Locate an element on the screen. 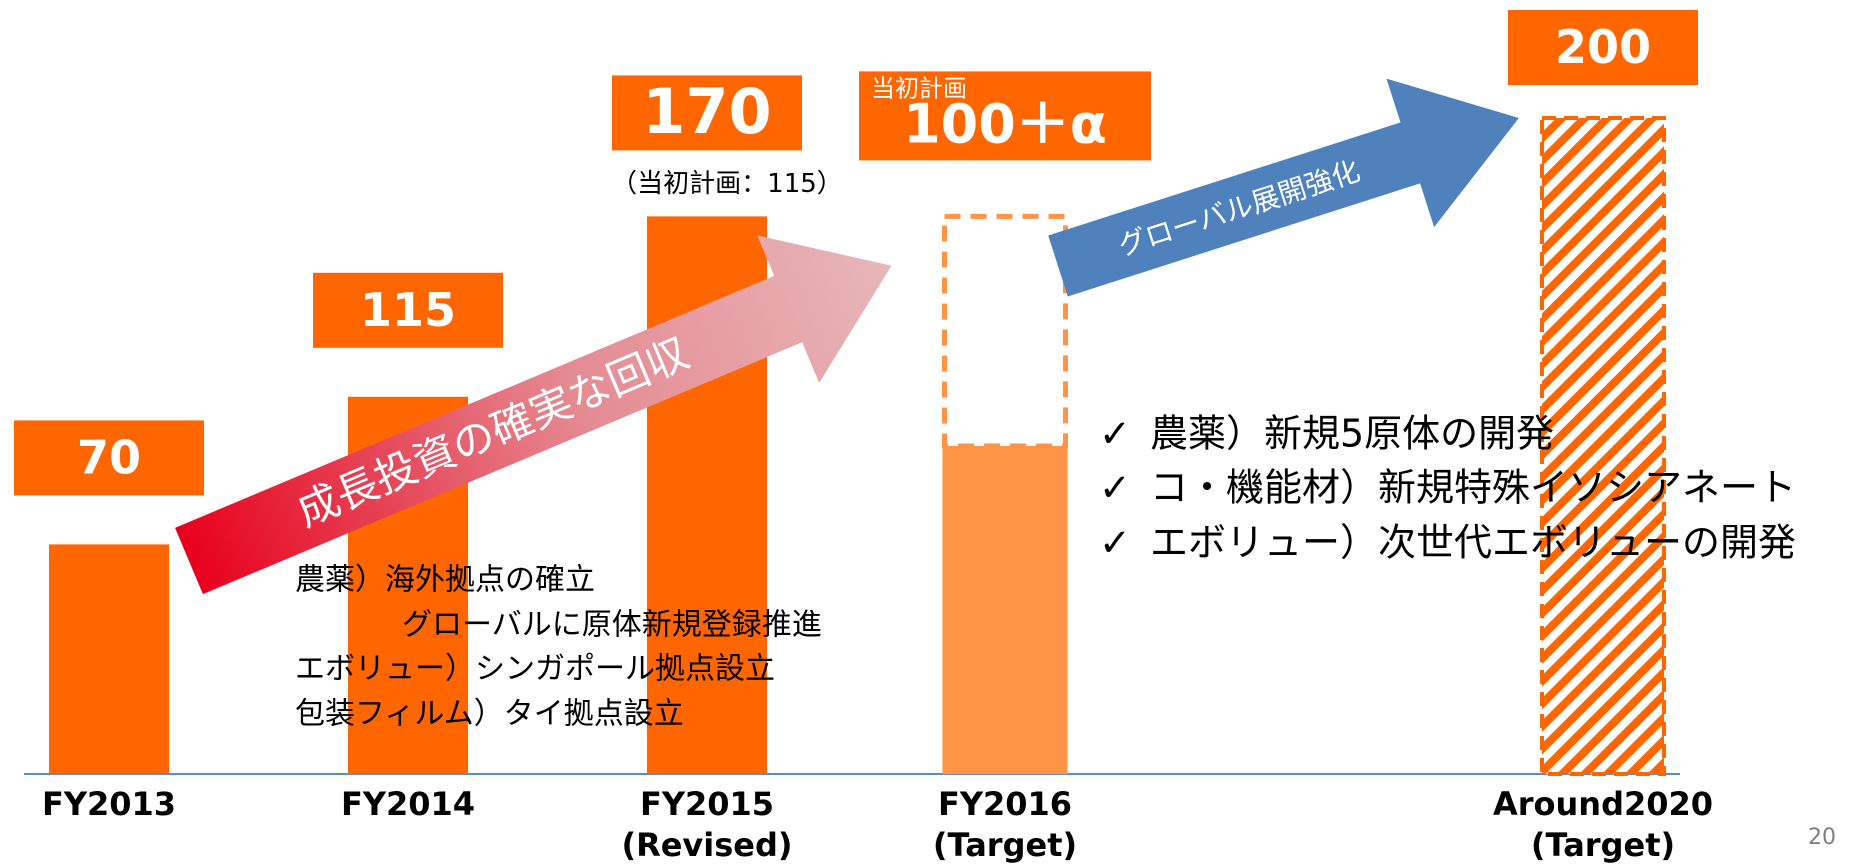  value-label: 70 is located at coordinates (109, 457).